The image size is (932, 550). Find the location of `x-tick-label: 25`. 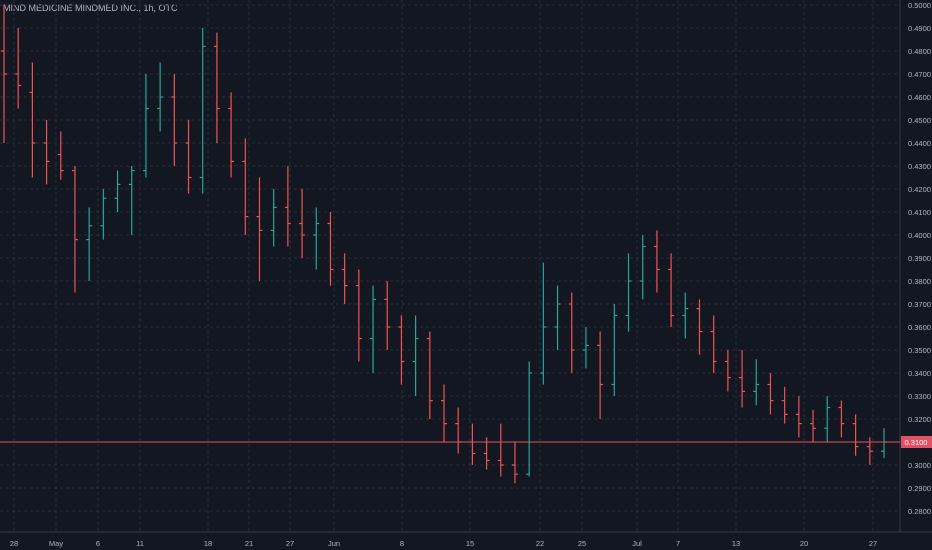

x-tick-label: 25 is located at coordinates (582, 543).